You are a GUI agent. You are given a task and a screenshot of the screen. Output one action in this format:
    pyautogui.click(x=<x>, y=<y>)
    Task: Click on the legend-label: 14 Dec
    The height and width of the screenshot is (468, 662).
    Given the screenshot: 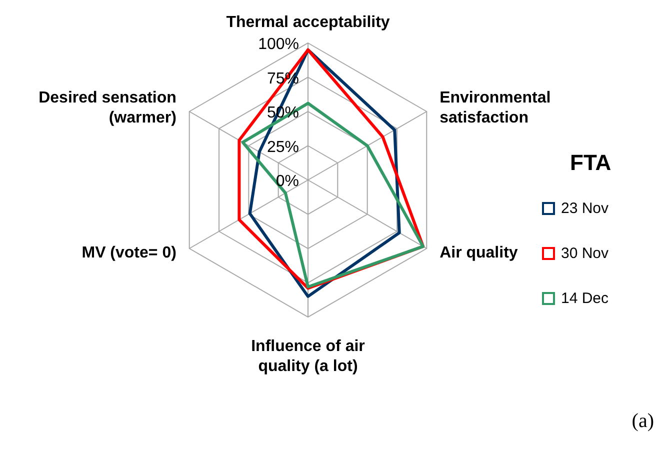 What is the action you would take?
    pyautogui.click(x=585, y=298)
    